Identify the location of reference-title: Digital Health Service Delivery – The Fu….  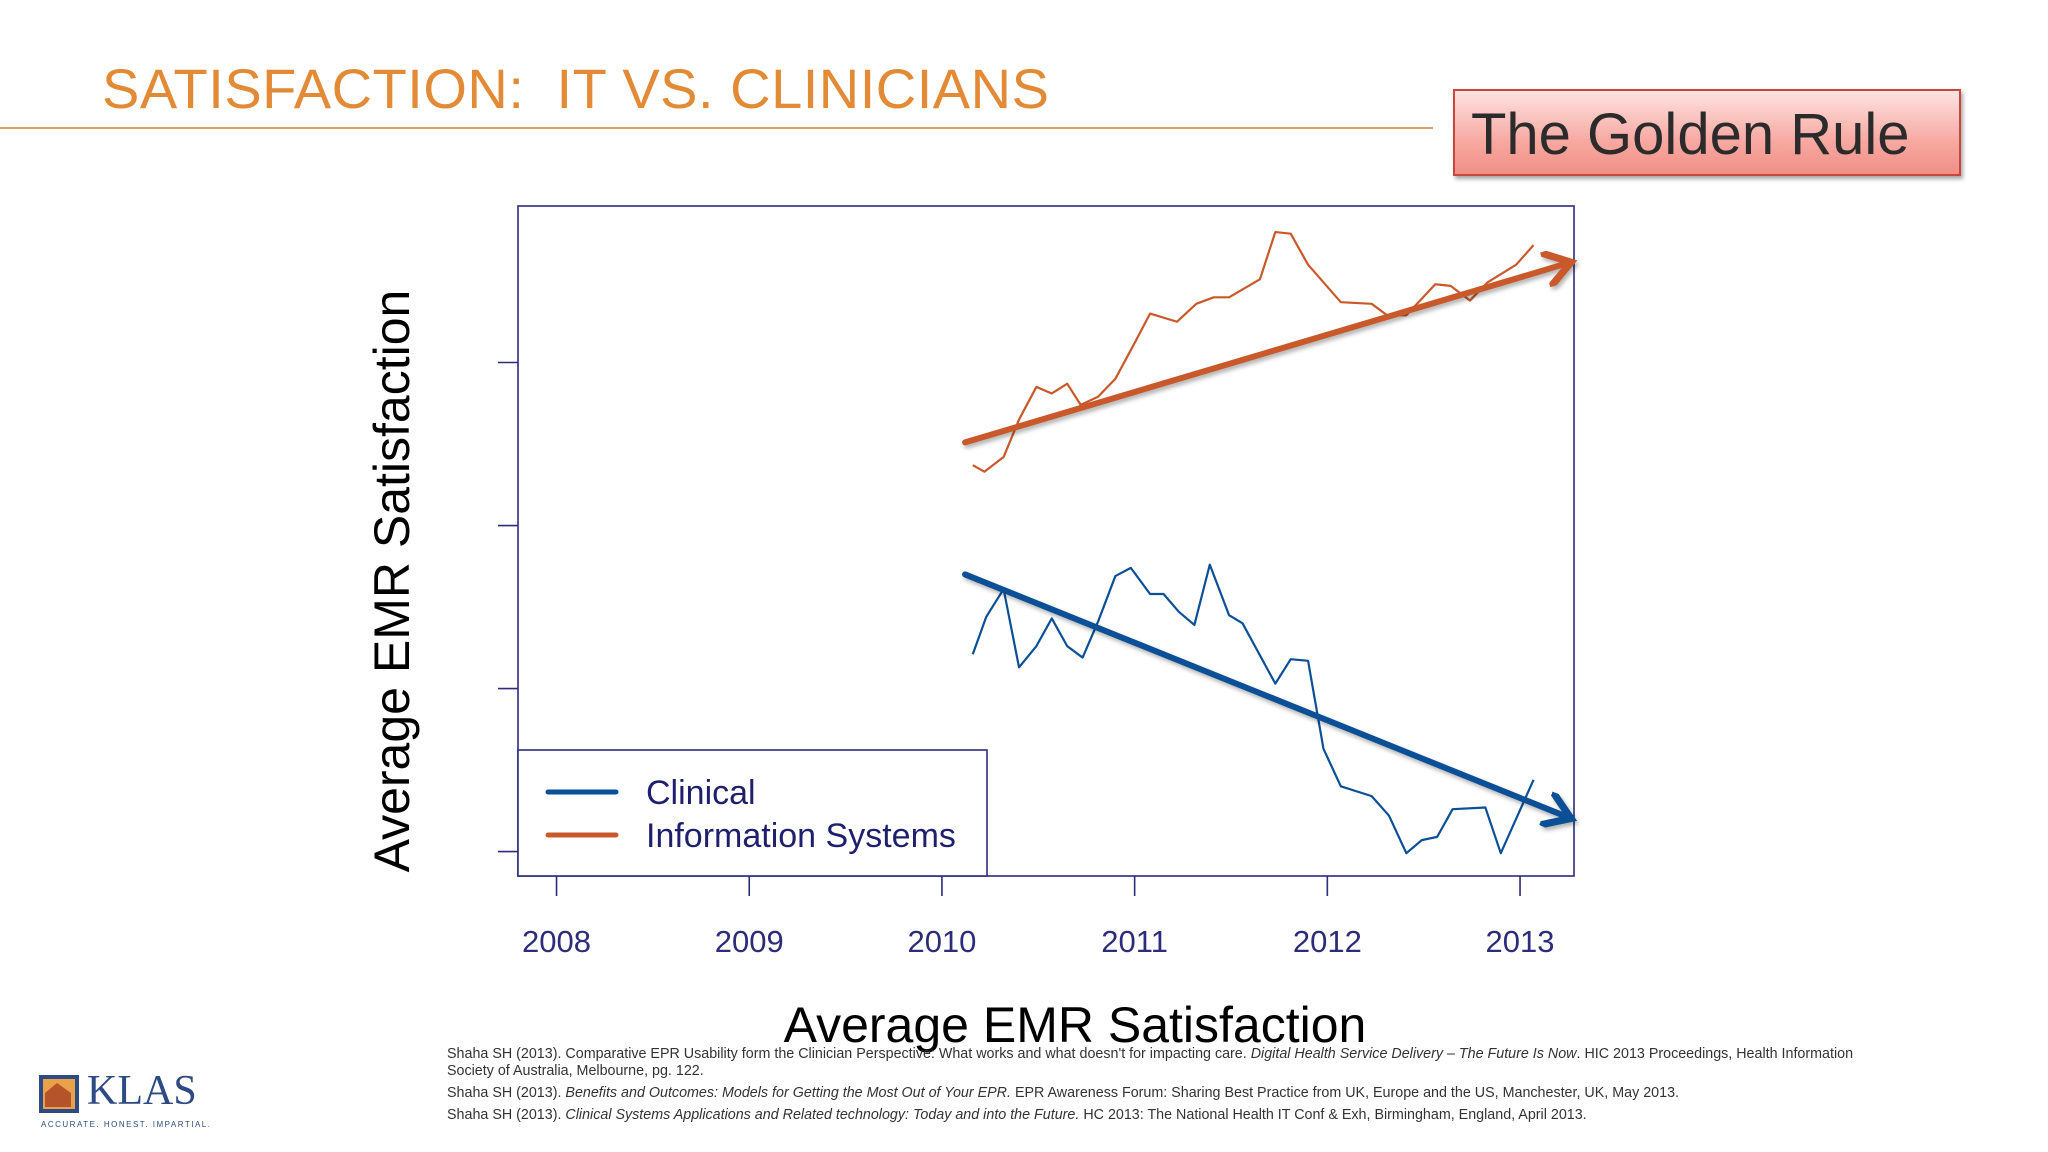
(1413, 1054).